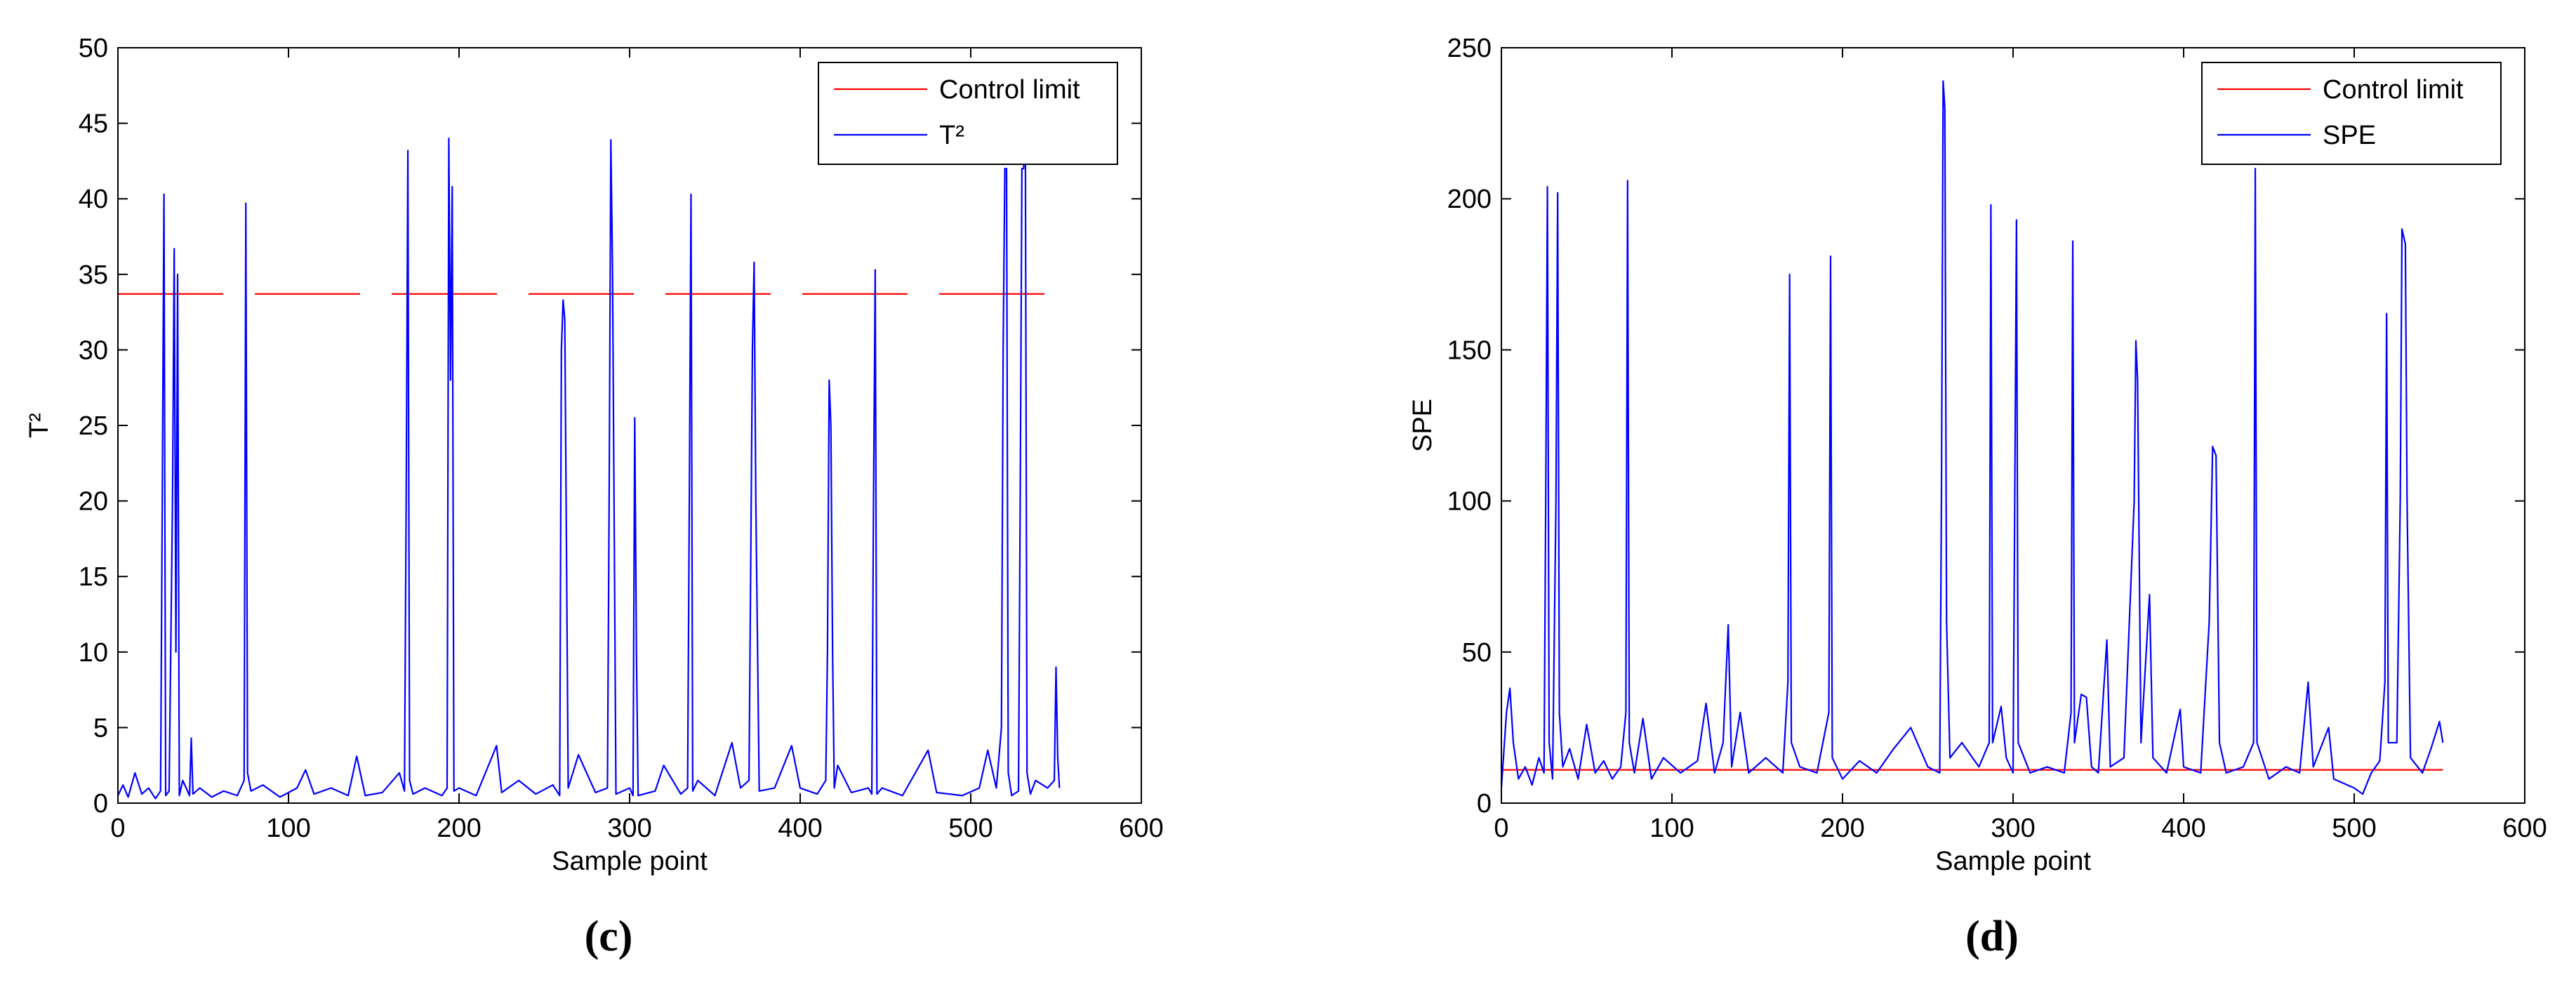  What do you see at coordinates (2349, 135) in the screenshot?
I see `legend-label: SPE` at bounding box center [2349, 135].